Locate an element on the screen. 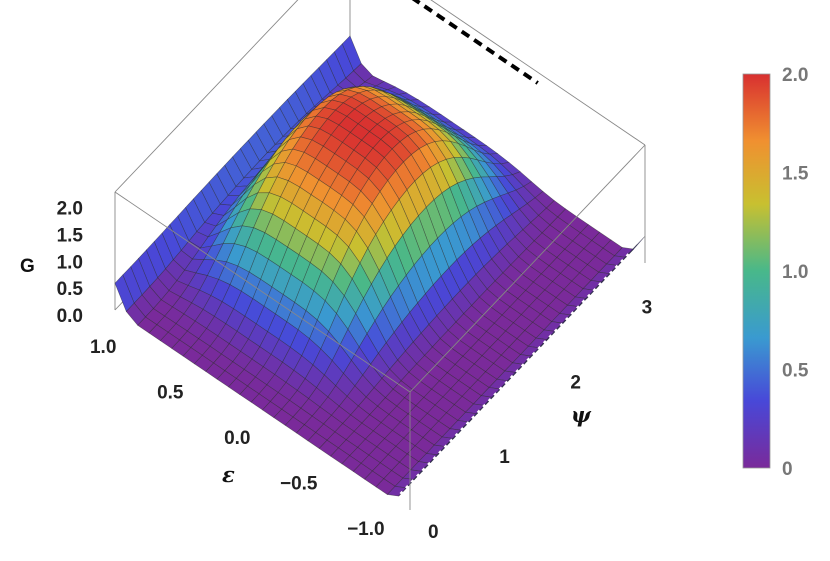 Image resolution: width=830 pixels, height=561 pixels. colorbar-tick-label: 0.5 is located at coordinates (795, 371).